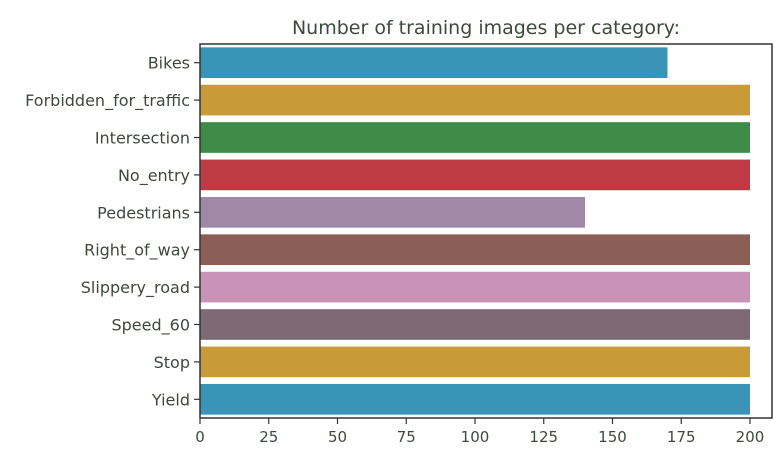  Describe the element at coordinates (475, 287) in the screenshot. I see `bar-slippery-road` at that location.